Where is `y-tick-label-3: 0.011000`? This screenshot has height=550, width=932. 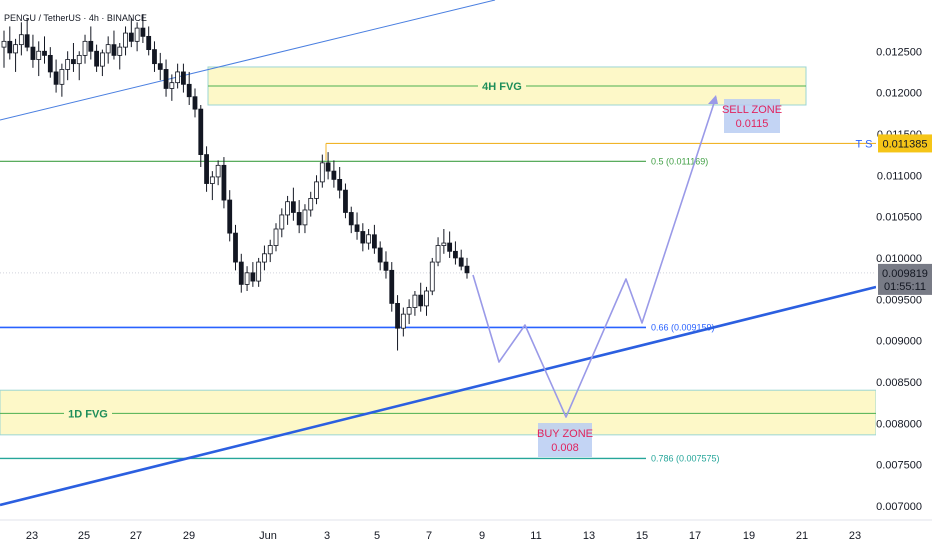
y-tick-label-3: 0.011000 is located at coordinates (899, 176).